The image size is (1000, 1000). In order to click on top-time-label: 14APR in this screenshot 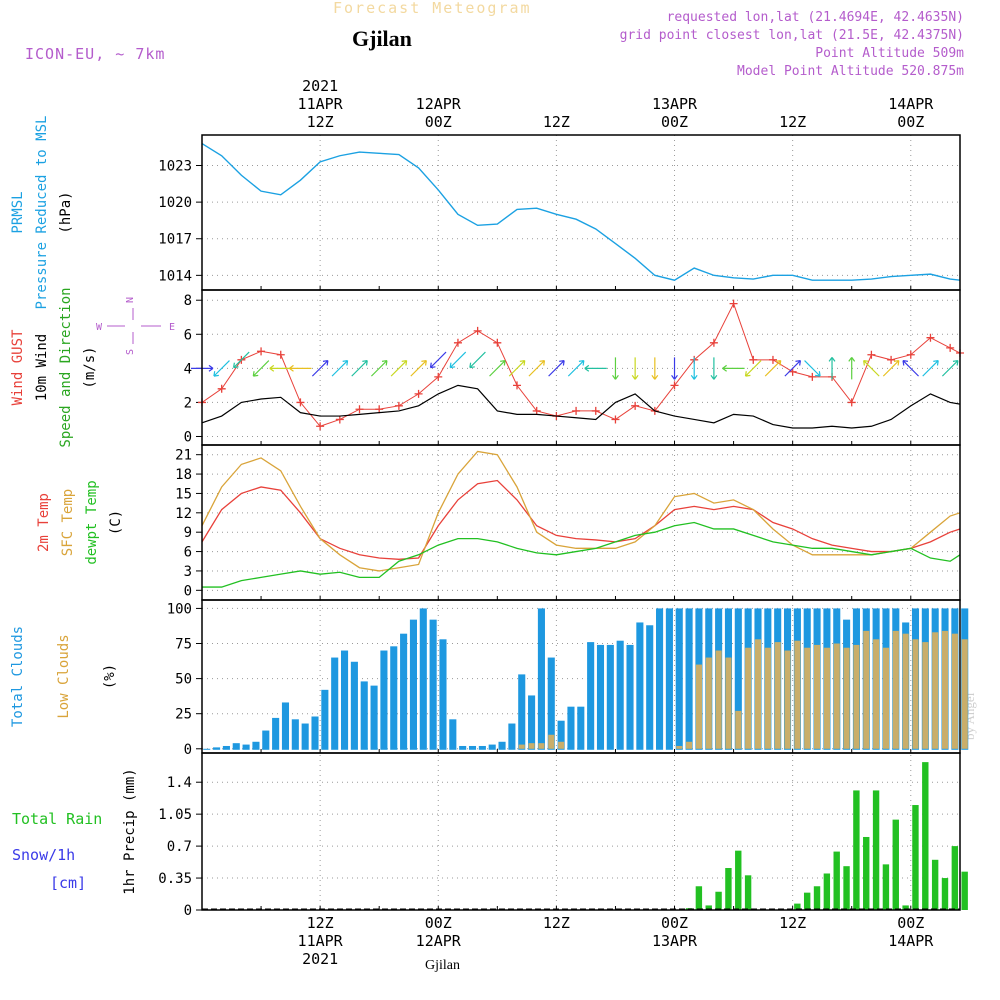, I will do `click(911, 104)`.